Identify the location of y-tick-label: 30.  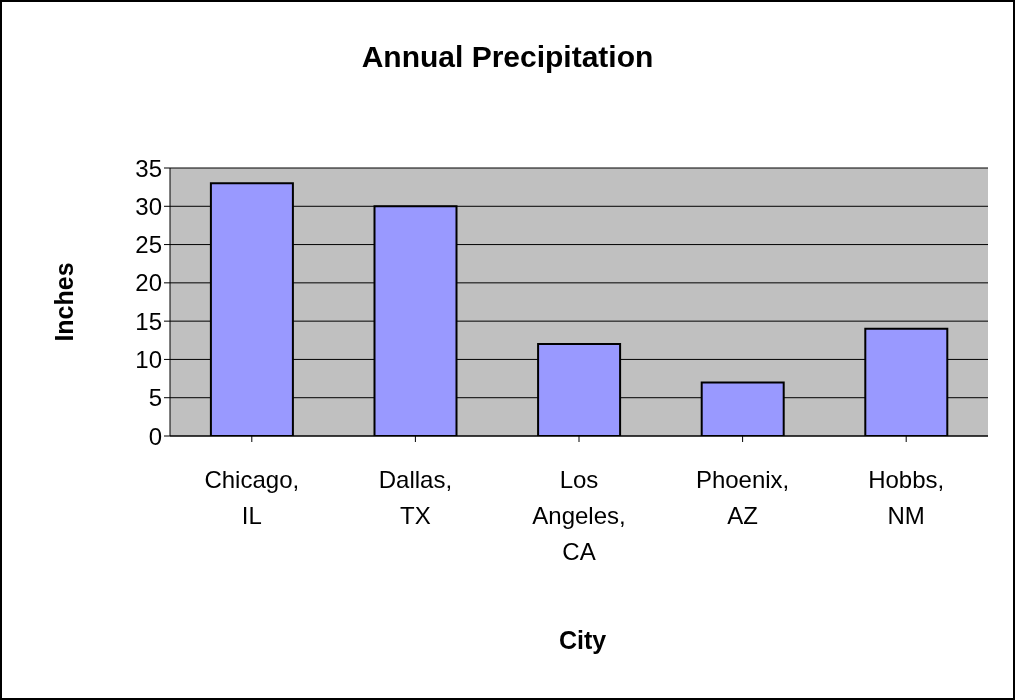
(148, 206).